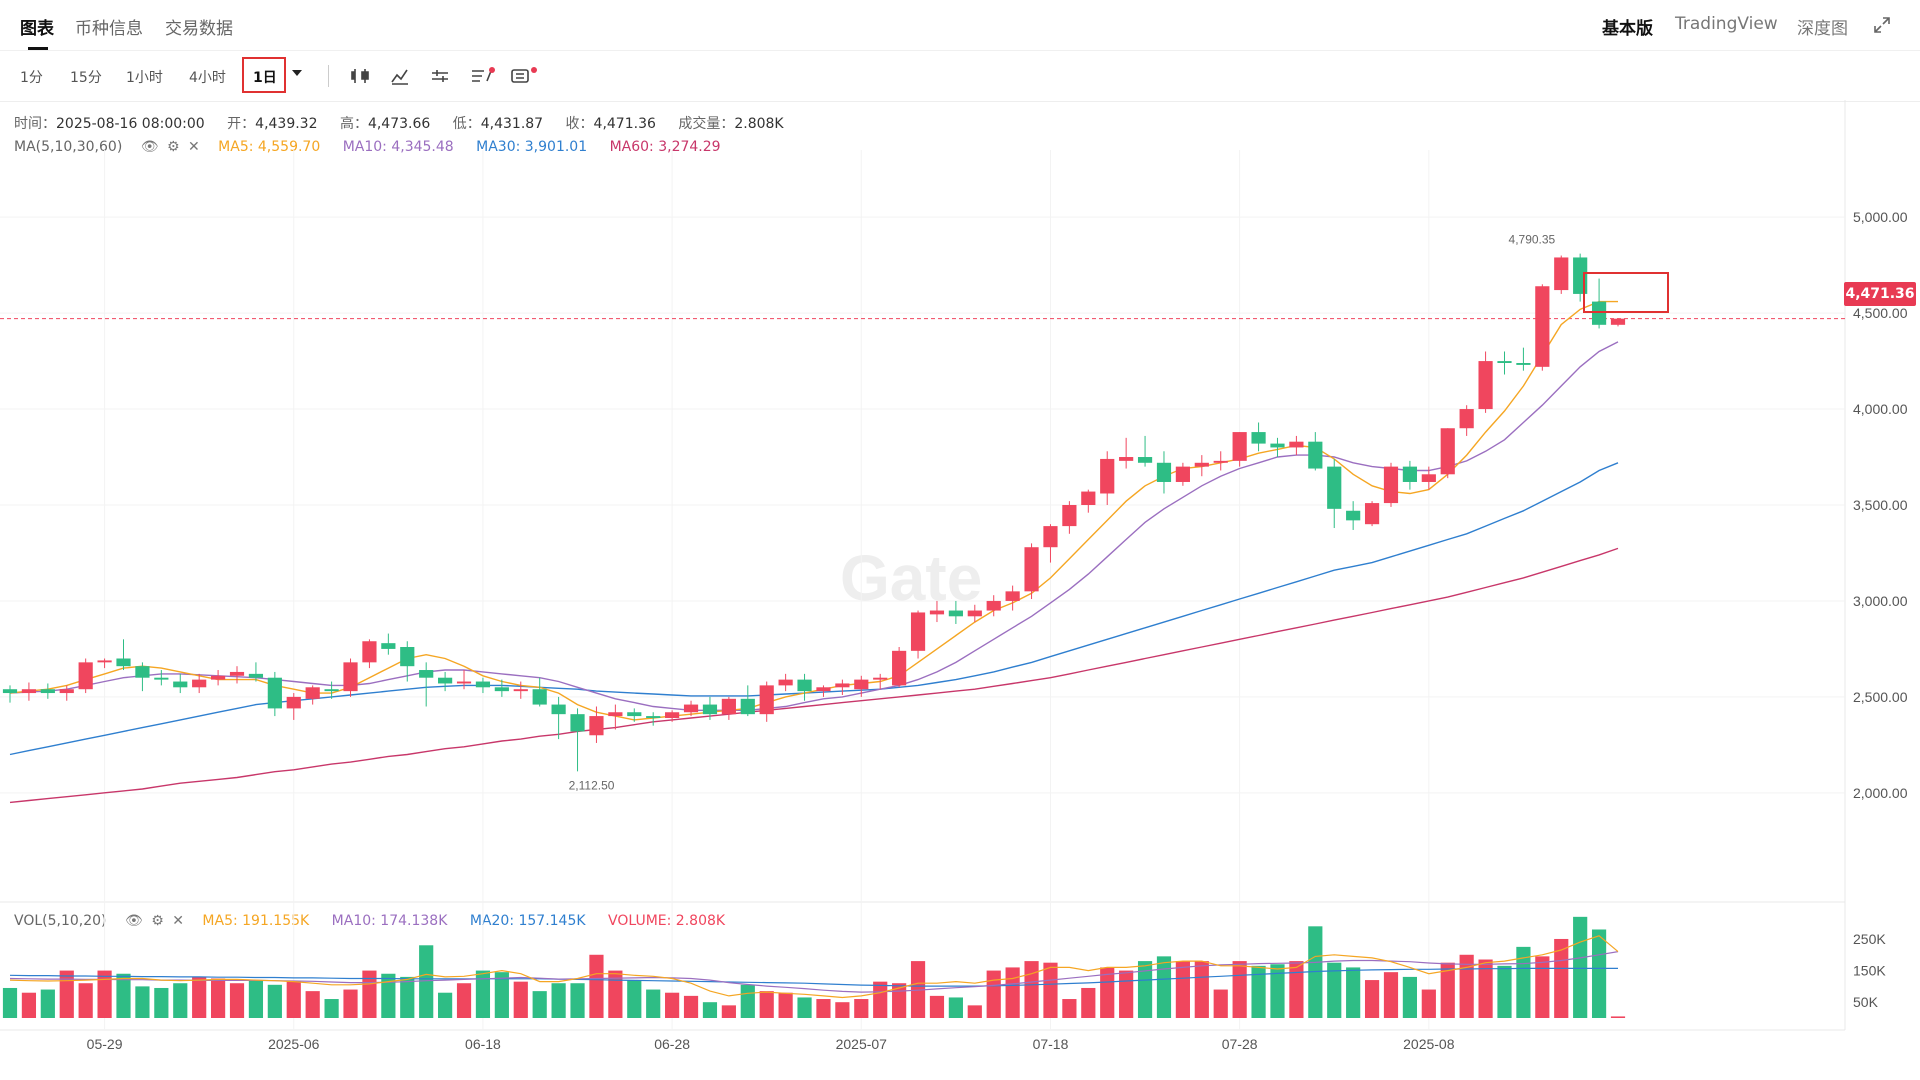  I want to click on y-tick-label: 3,000.00, so click(1880, 601).